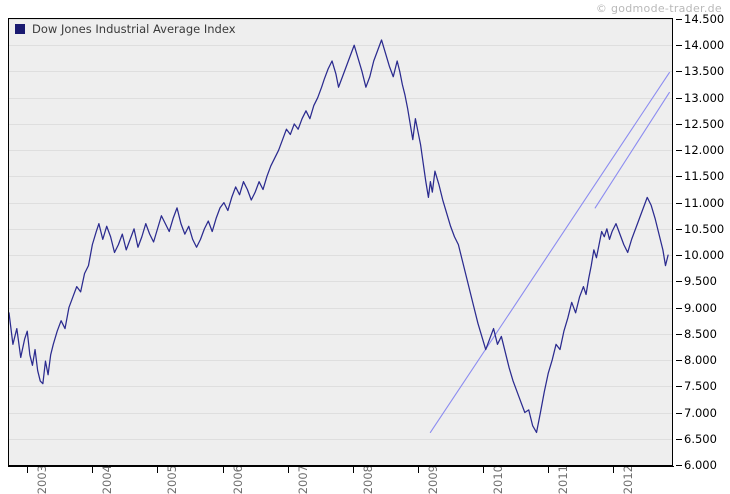 Image resolution: width=730 pixels, height=494 pixels. What do you see at coordinates (700, 465) in the screenshot?
I see `y-axis-tick-label: 6.000` at bounding box center [700, 465].